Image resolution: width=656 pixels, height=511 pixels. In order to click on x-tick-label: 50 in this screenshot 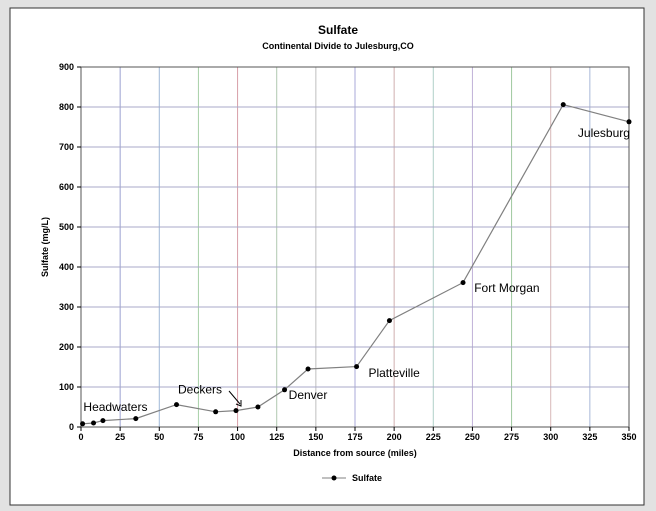, I will do `click(159, 437)`.